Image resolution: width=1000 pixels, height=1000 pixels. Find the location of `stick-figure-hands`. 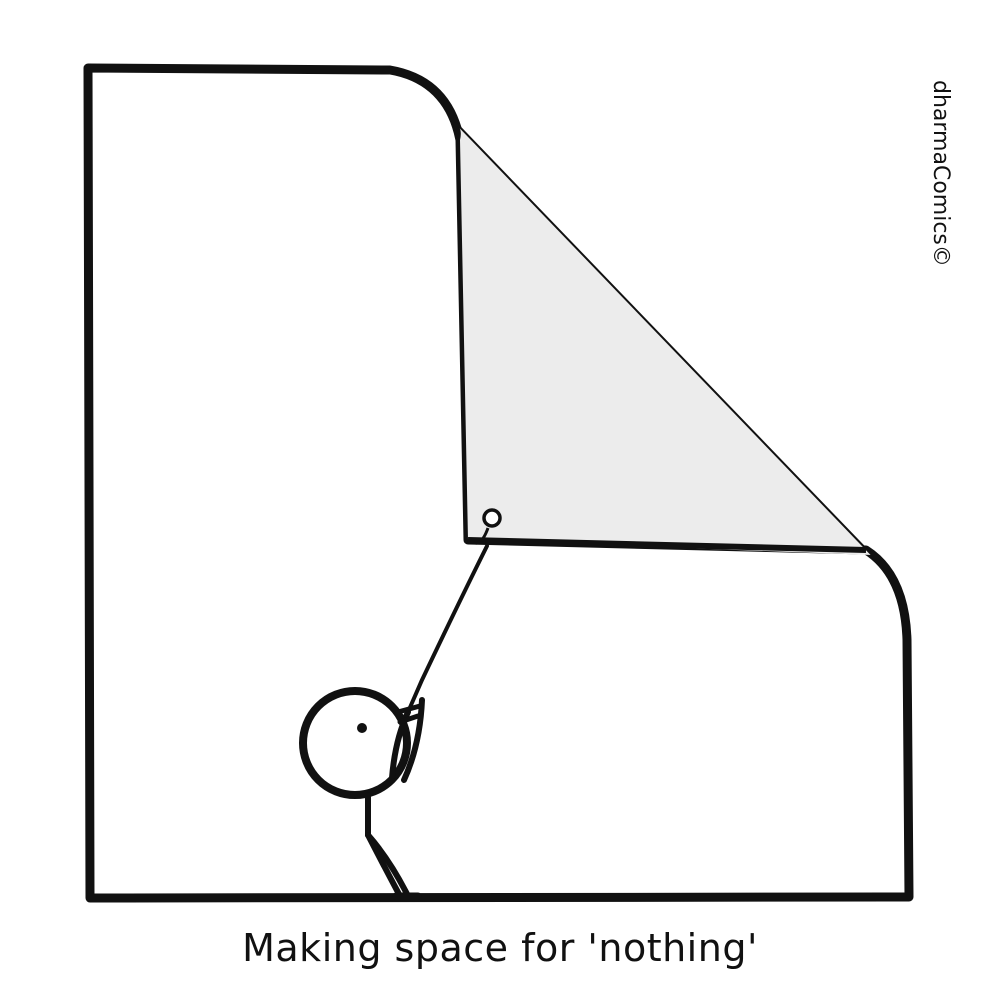

stick-figure-hands is located at coordinates (409, 714).